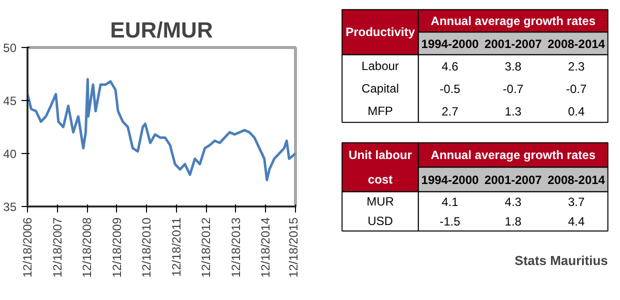 The width and height of the screenshot is (620, 300). Describe the element at coordinates (10, 101) in the screenshot. I see `y-tick-label: 45` at that location.